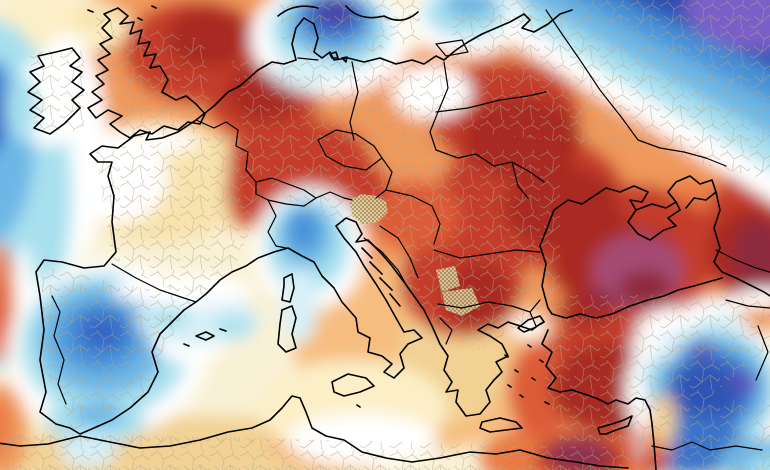  What do you see at coordinates (5, 110) in the screenshot?
I see `anomaly-blob-medBlue` at bounding box center [5, 110].